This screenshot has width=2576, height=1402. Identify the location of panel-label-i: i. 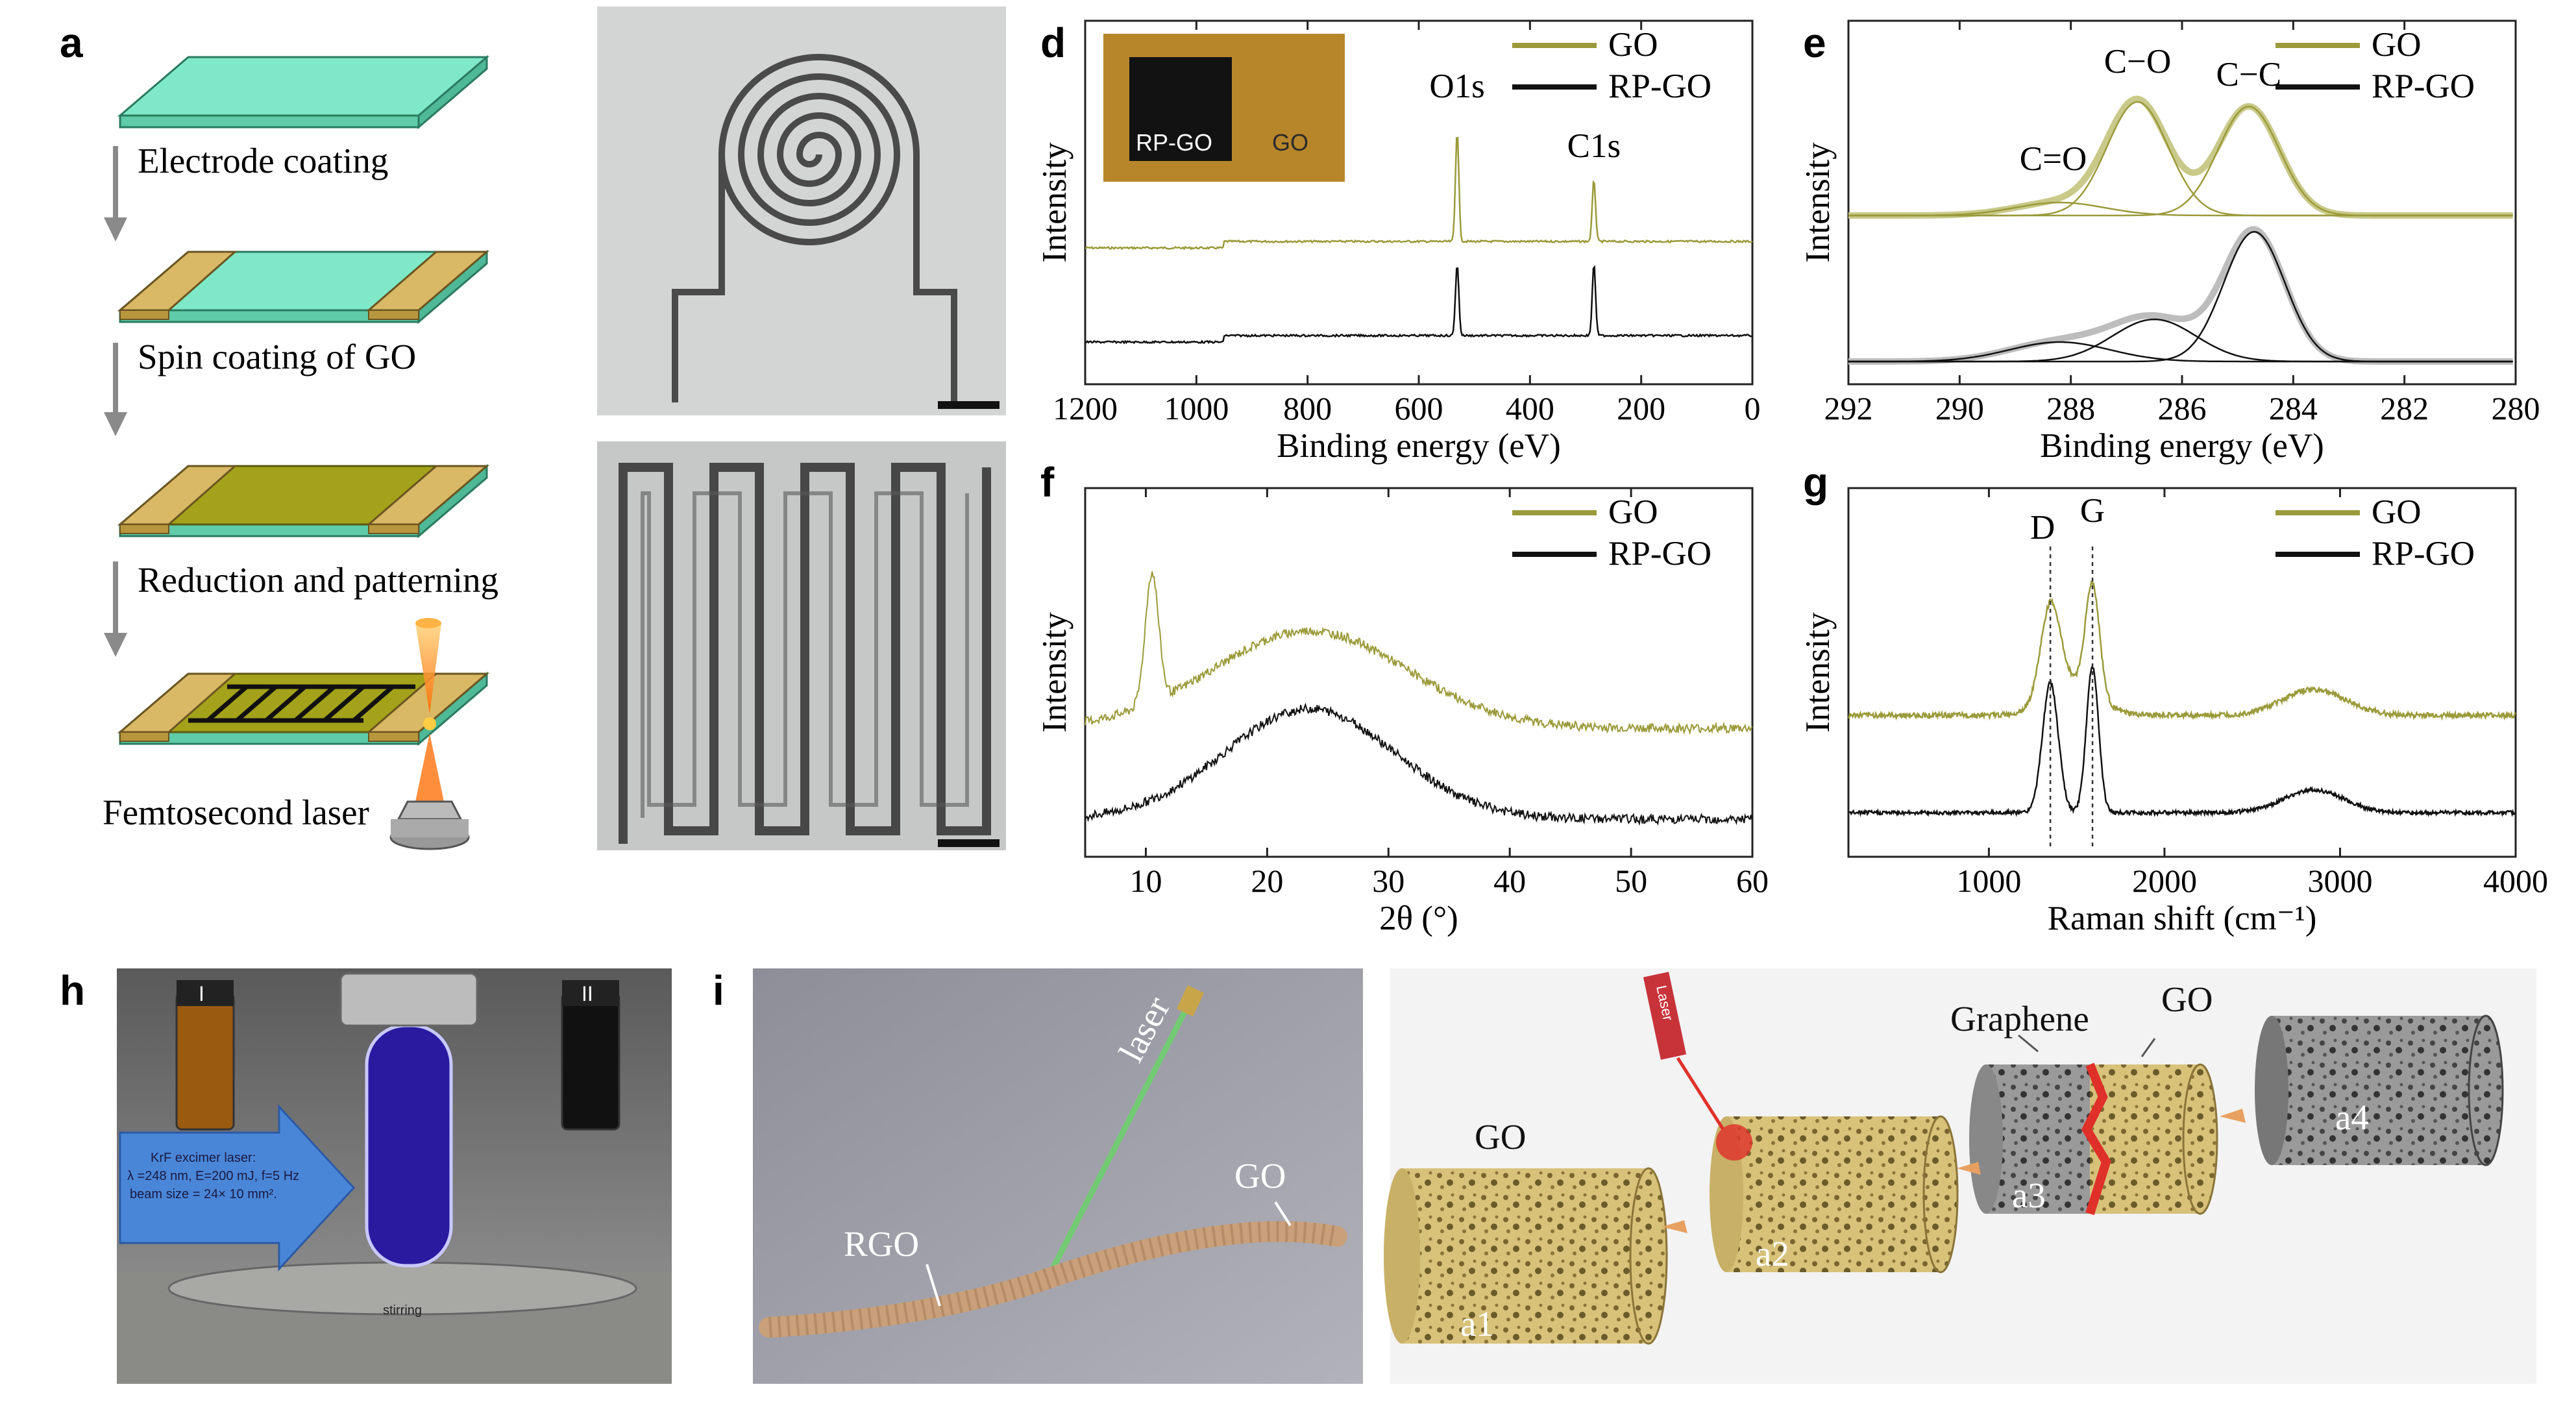
(718, 990).